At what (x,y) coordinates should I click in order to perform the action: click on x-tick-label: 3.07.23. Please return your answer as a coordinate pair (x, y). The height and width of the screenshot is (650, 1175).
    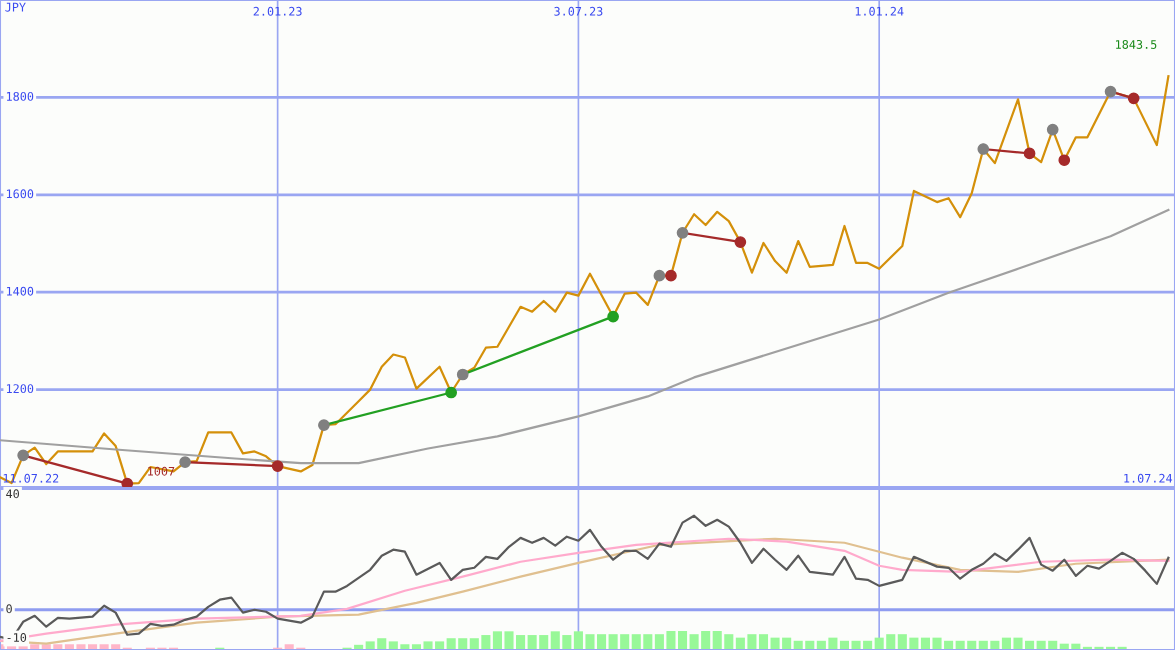
    Looking at the image, I should click on (578, 11).